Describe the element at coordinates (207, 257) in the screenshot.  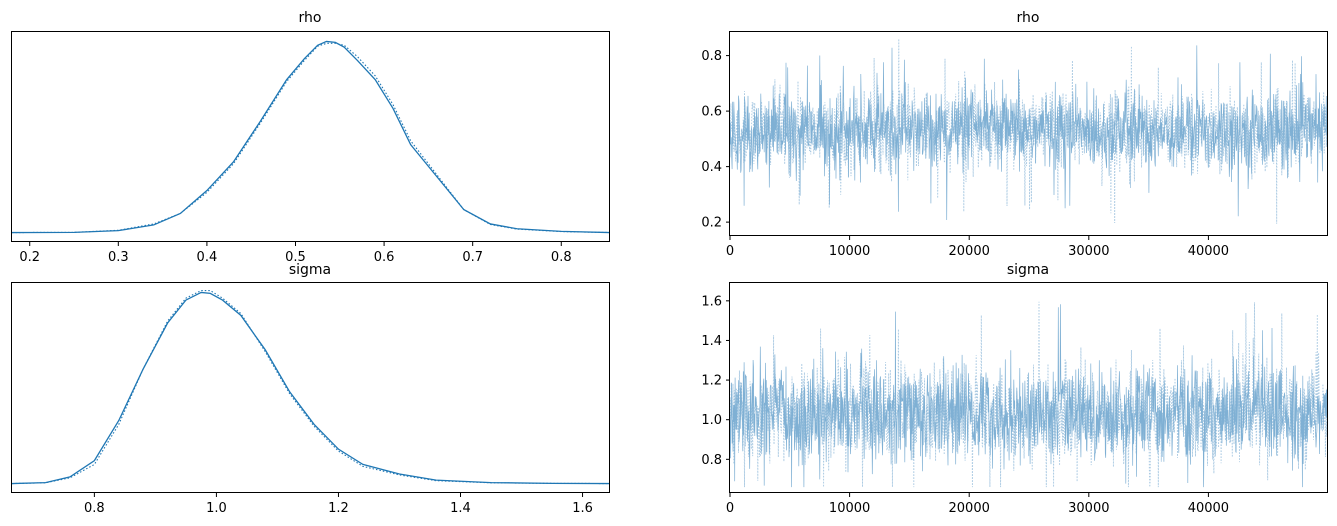
I see `rho-density-xtick-label: 0.4` at that location.